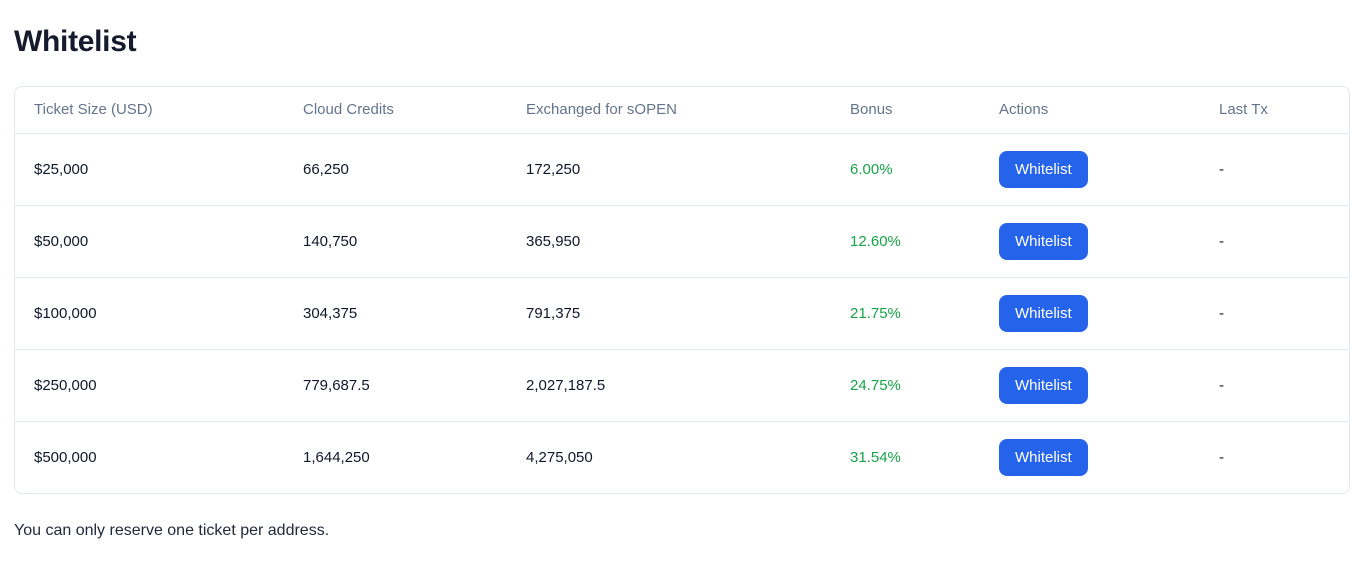 The width and height of the screenshot is (1366, 564). Describe the element at coordinates (395, 169) in the screenshot. I see `cloud-credits-cell: 66,250` at that location.